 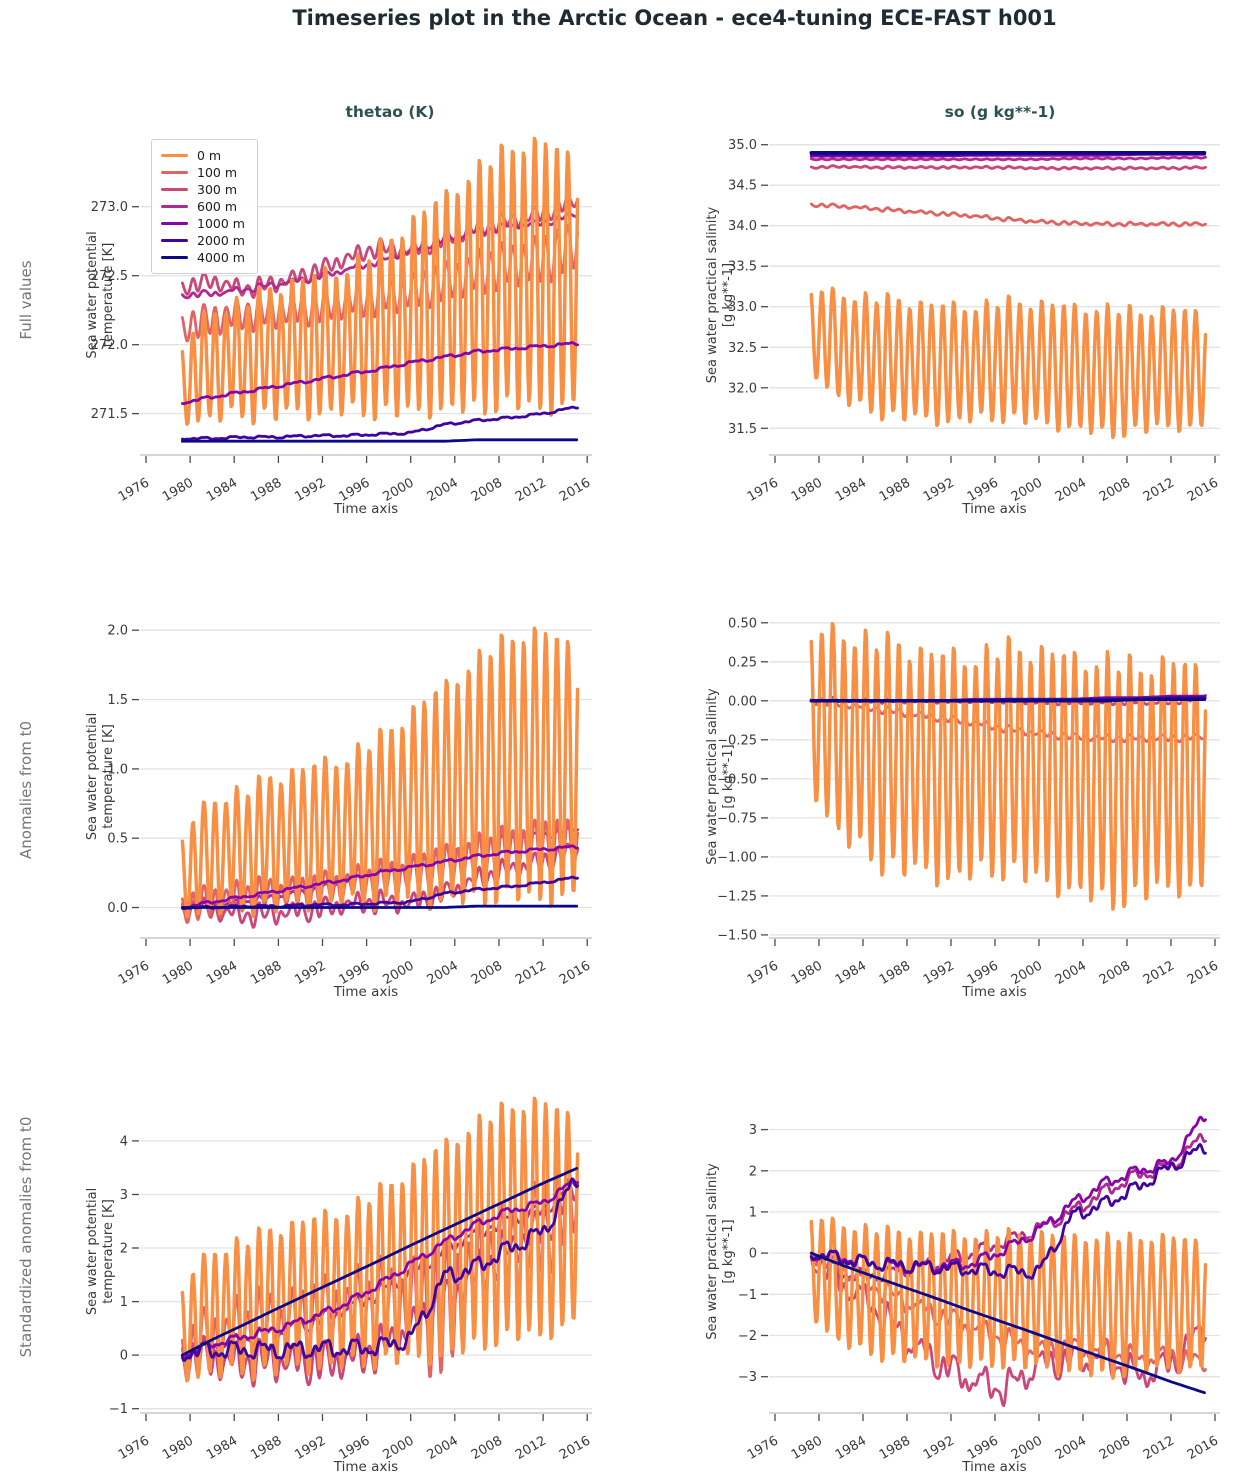 I want to click on y-tick-label: 1, so click(x=753, y=1212).